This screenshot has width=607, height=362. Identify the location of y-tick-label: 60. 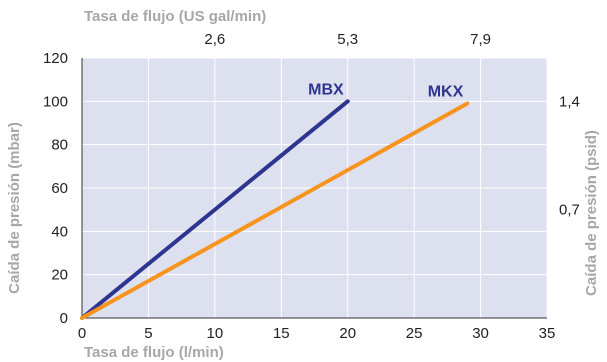
(59, 188).